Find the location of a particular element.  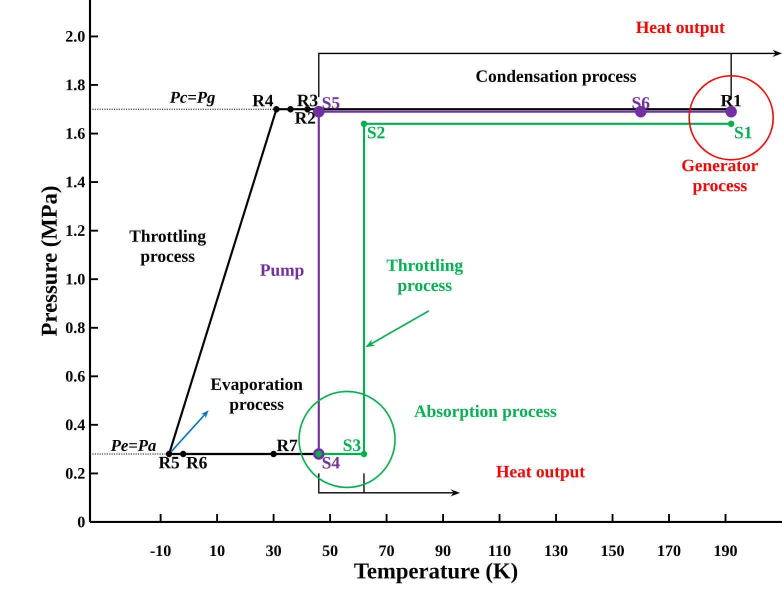

y-tick-label: 0.8 is located at coordinates (75, 328).